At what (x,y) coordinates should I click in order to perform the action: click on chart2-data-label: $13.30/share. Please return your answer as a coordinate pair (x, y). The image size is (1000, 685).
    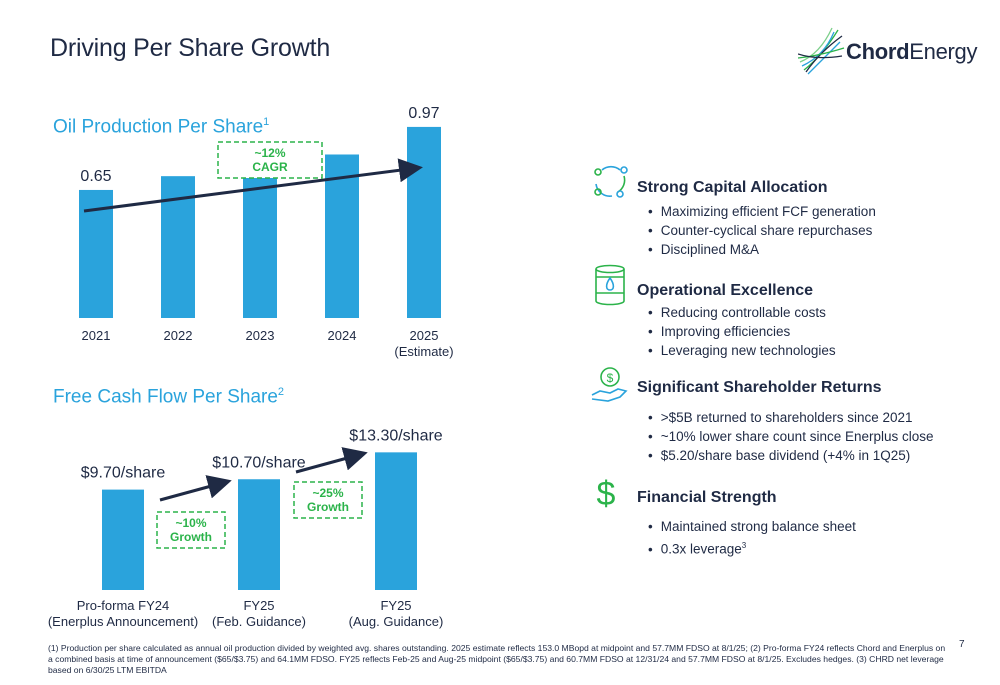
    Looking at the image, I should click on (396, 435).